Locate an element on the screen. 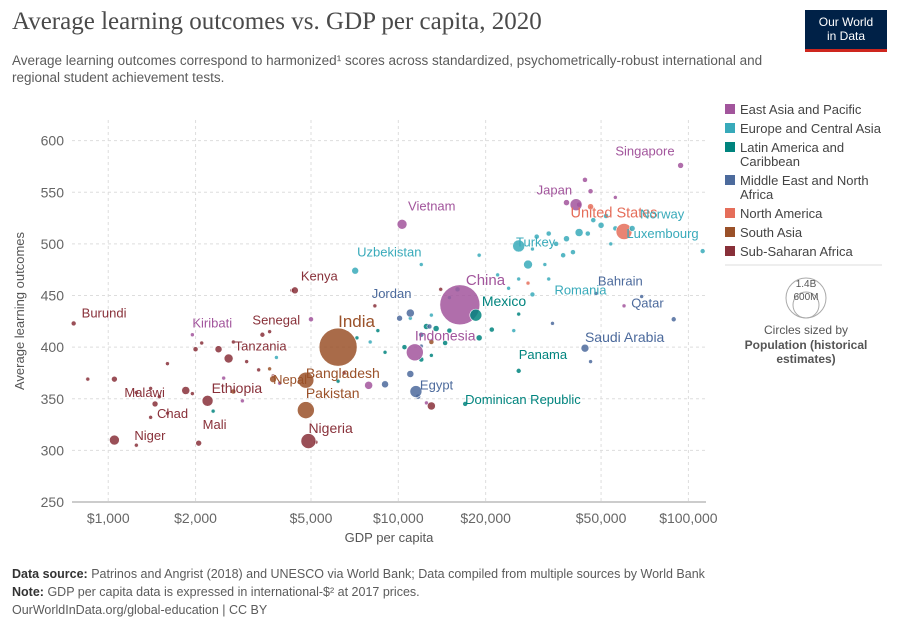 The width and height of the screenshot is (904, 626). data-point-bahrain is located at coordinates (596, 293).